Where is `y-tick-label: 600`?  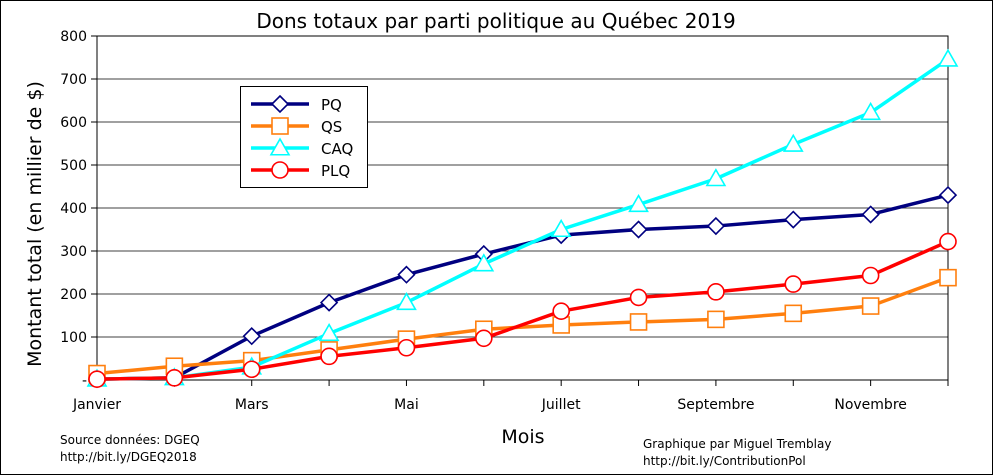
y-tick-label: 600 is located at coordinates (73, 123).